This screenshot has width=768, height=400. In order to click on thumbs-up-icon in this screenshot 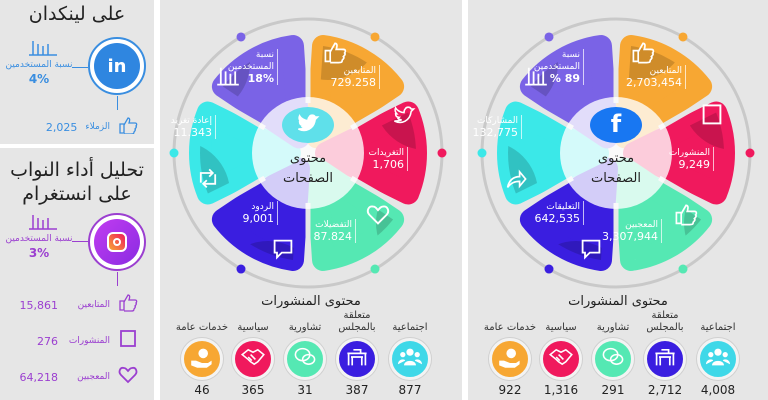, I will do `click(128, 127)`.